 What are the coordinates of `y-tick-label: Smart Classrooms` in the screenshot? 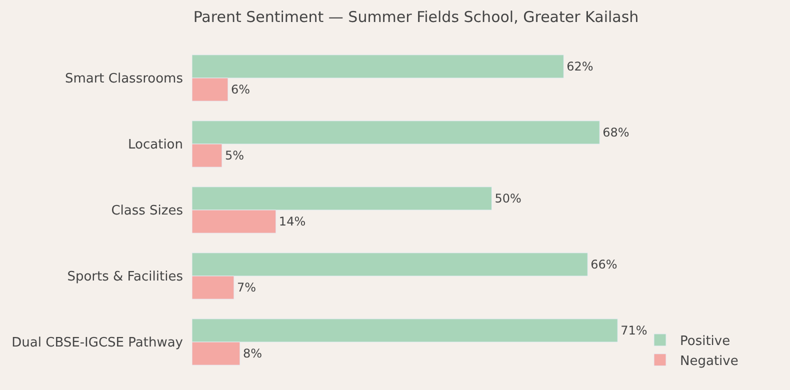 It's located at (124, 79).